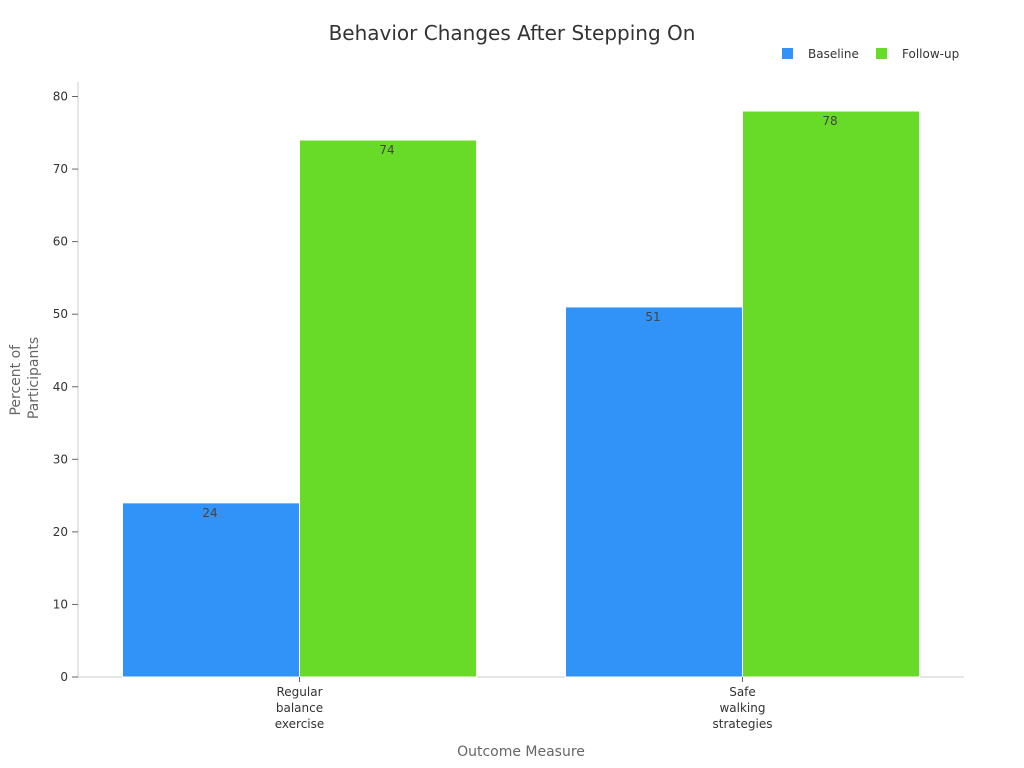 The height and width of the screenshot is (768, 1024). I want to click on x-axis-title: Outcome Measure, so click(521, 752).